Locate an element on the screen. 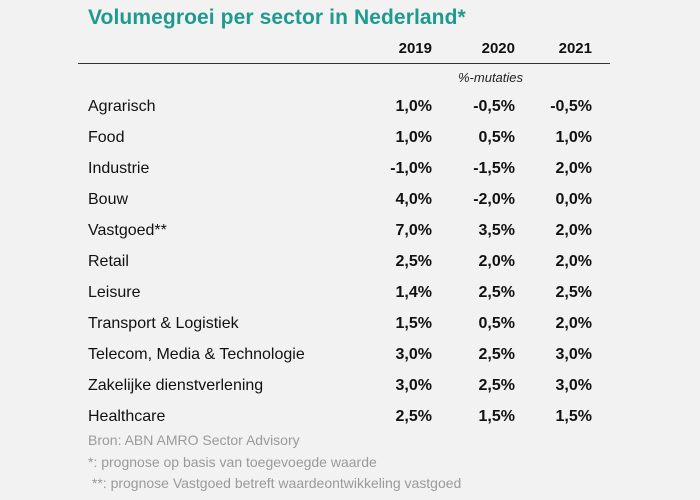 This screenshot has width=700, height=500. table-row: Leisure 1,4% 2,5% 2,5% is located at coordinates (348, 295).